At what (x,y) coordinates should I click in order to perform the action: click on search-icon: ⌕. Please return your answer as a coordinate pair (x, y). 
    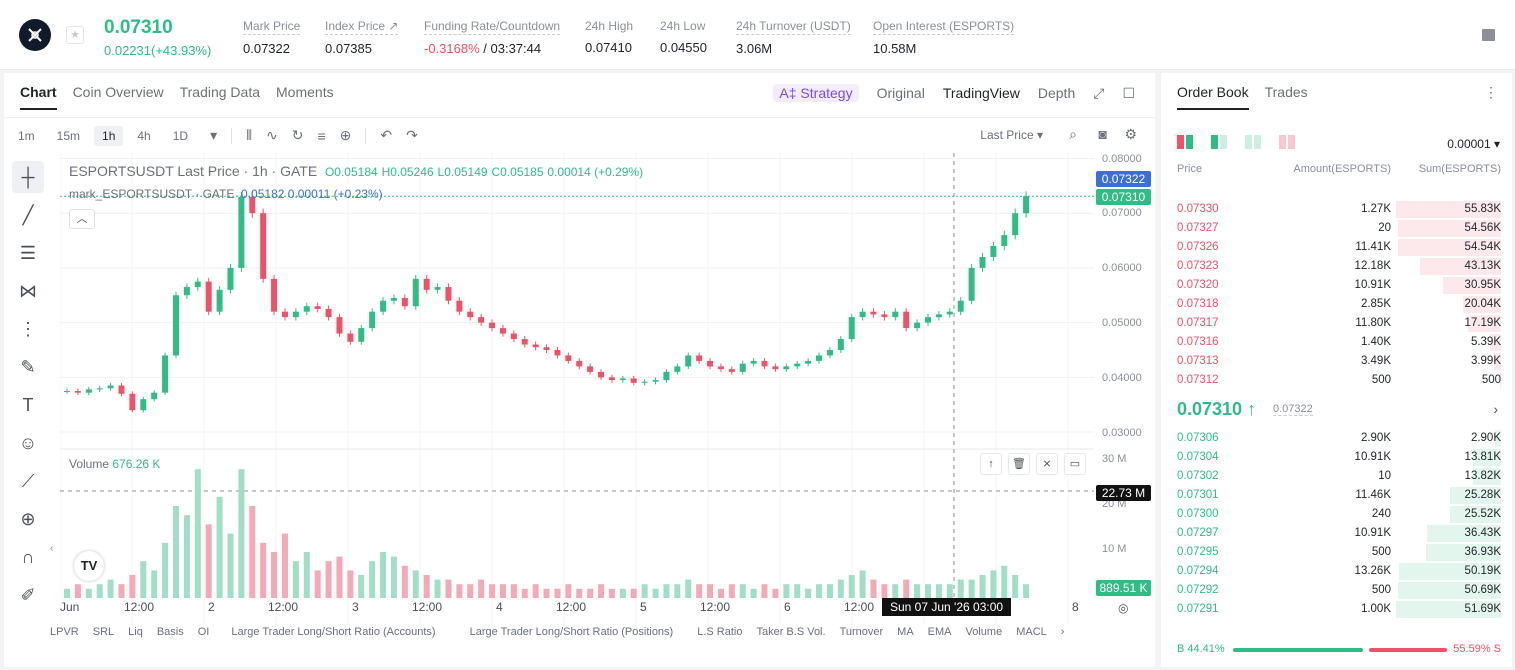
    Looking at the image, I should click on (1073, 134).